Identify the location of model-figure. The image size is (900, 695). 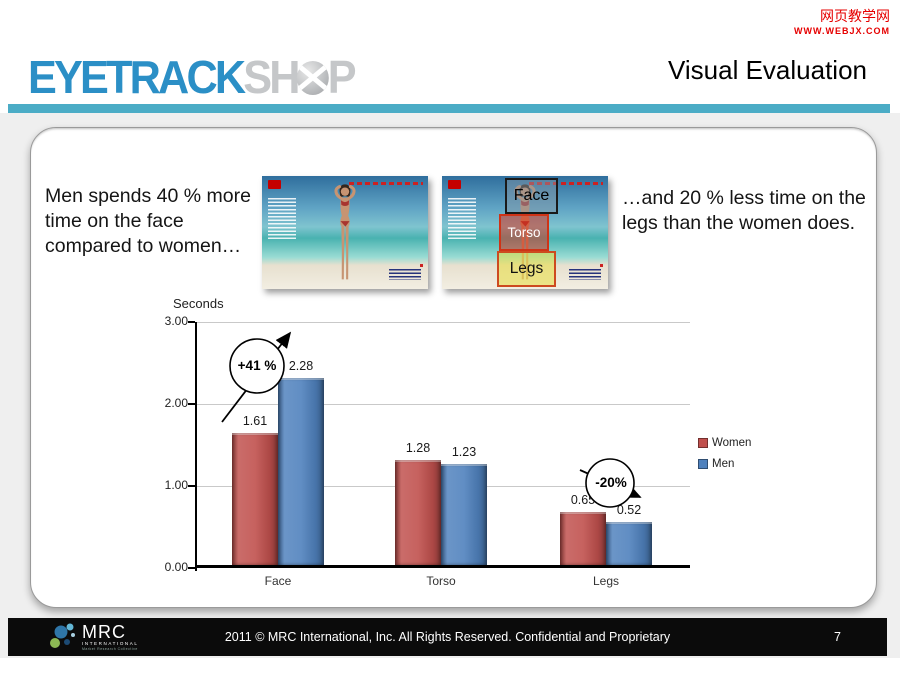
(345, 232).